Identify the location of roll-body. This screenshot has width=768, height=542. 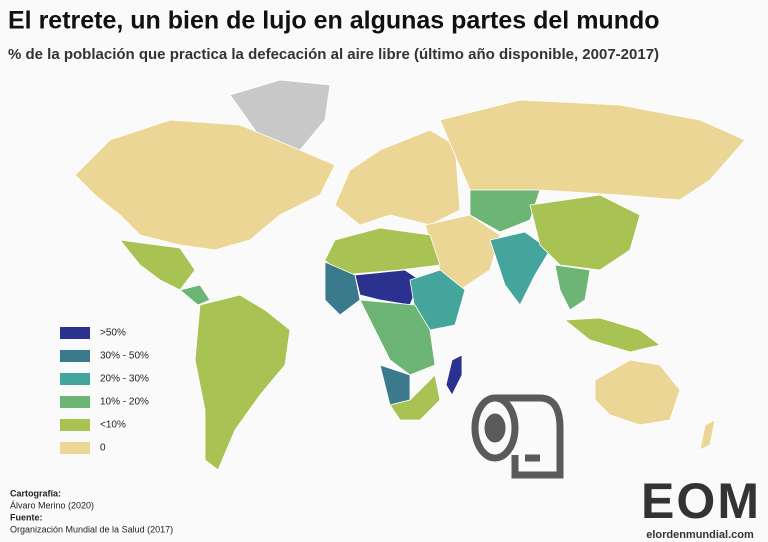
(529, 436).